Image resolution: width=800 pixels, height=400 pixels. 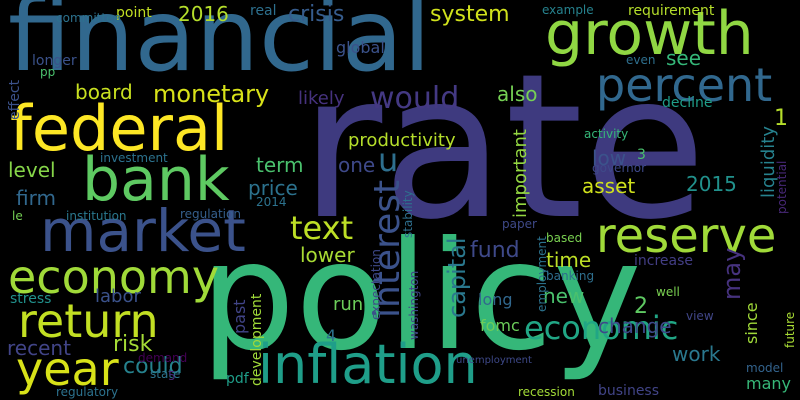 I want to click on word-pp: pp, so click(x=48, y=72).